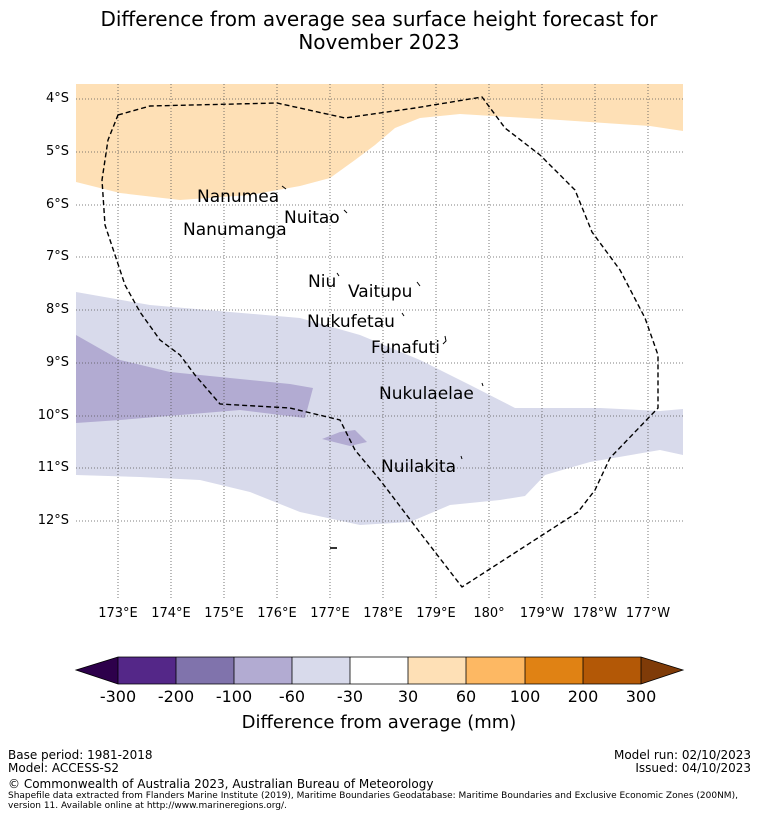 The height and width of the screenshot is (816, 758). Describe the element at coordinates (64, 768) in the screenshot. I see `model-name: Model: ACCESS-S2` at that location.